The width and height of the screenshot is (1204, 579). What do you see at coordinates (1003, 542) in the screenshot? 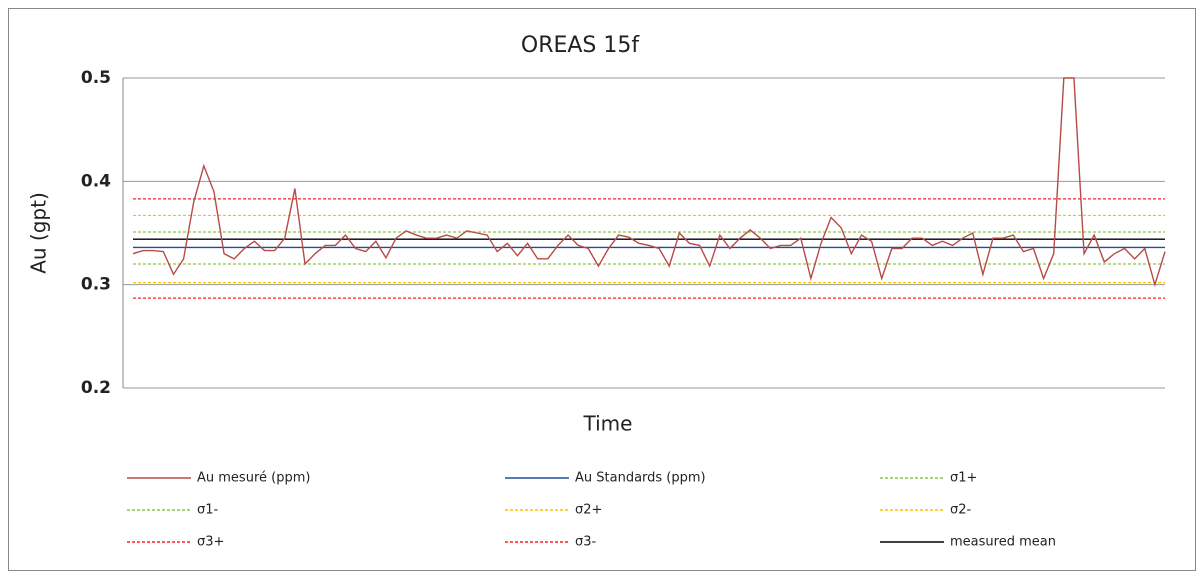
I see `legend-label: measured mean` at bounding box center [1003, 542].